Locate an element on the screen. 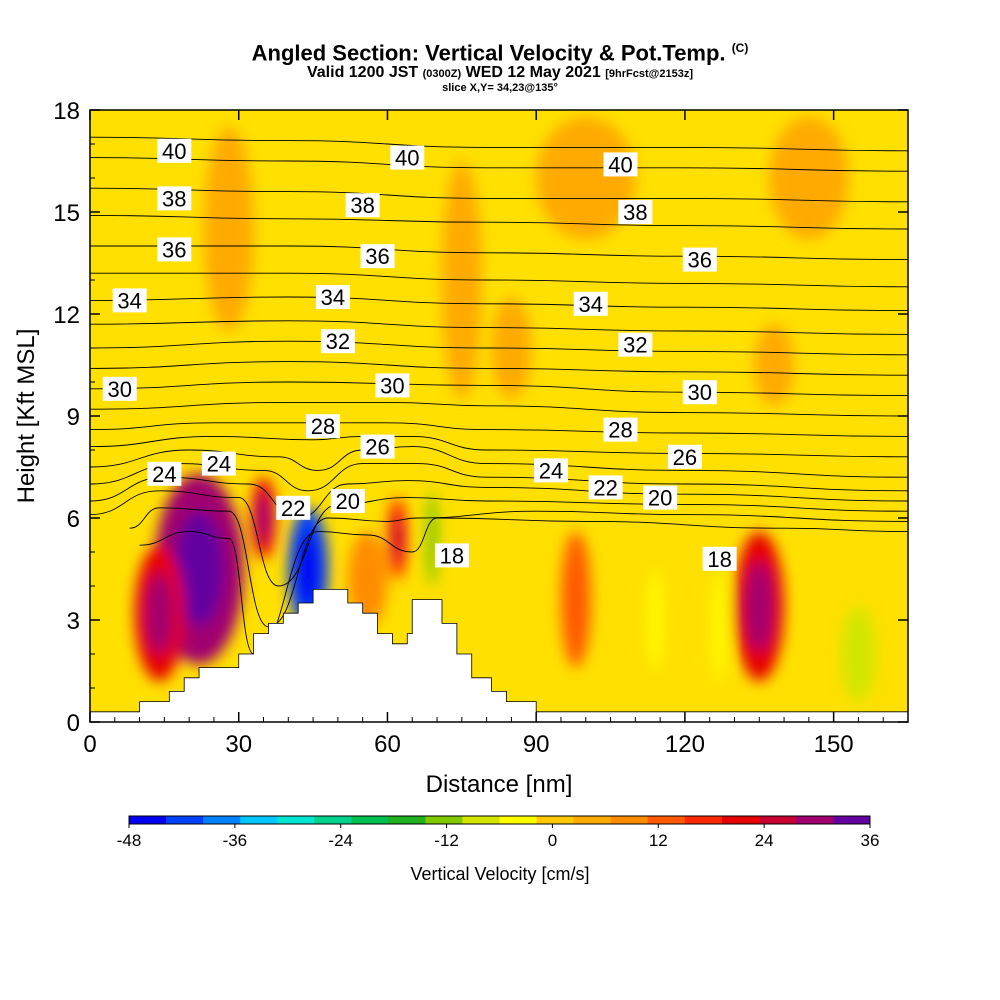 This screenshot has width=1000, height=1000. slice-line: slice X,Y= 34,23@135° is located at coordinates (500, 88).